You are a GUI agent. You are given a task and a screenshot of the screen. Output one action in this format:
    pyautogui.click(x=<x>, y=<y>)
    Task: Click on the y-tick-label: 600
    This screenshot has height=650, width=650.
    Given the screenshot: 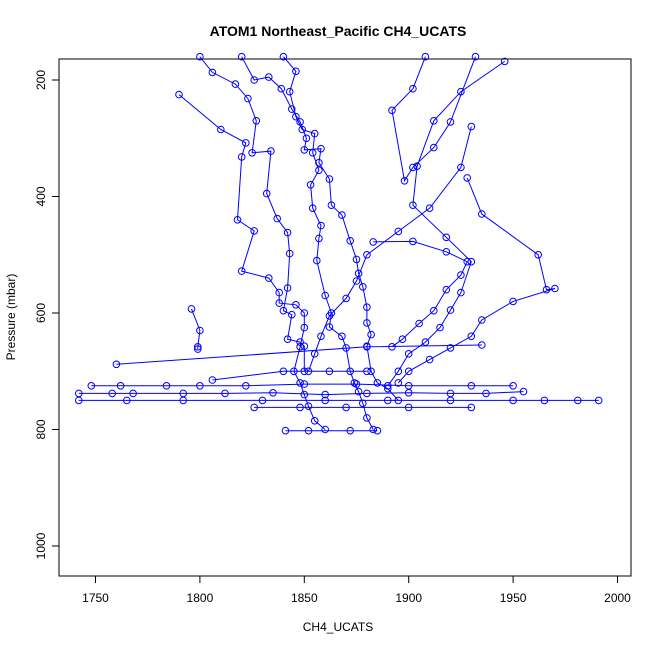 What is the action you would take?
    pyautogui.click(x=41, y=313)
    